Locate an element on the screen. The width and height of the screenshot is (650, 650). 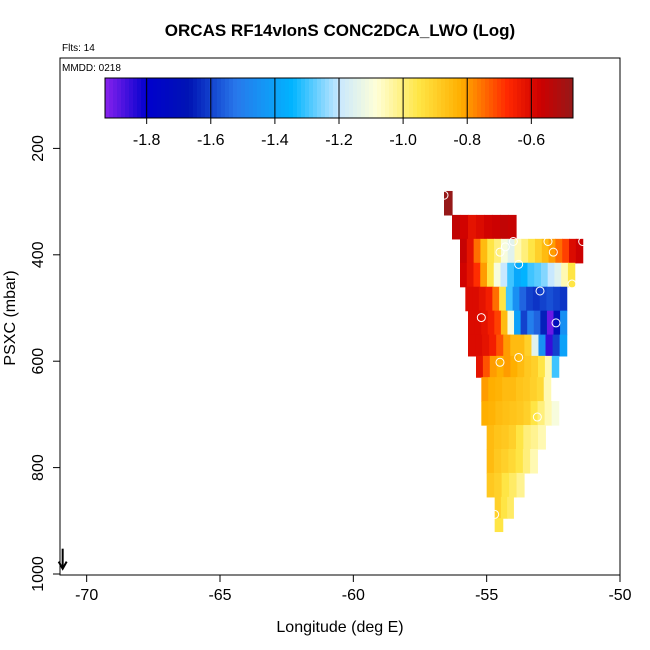
wind-arrow-icon is located at coordinates (62, 559).